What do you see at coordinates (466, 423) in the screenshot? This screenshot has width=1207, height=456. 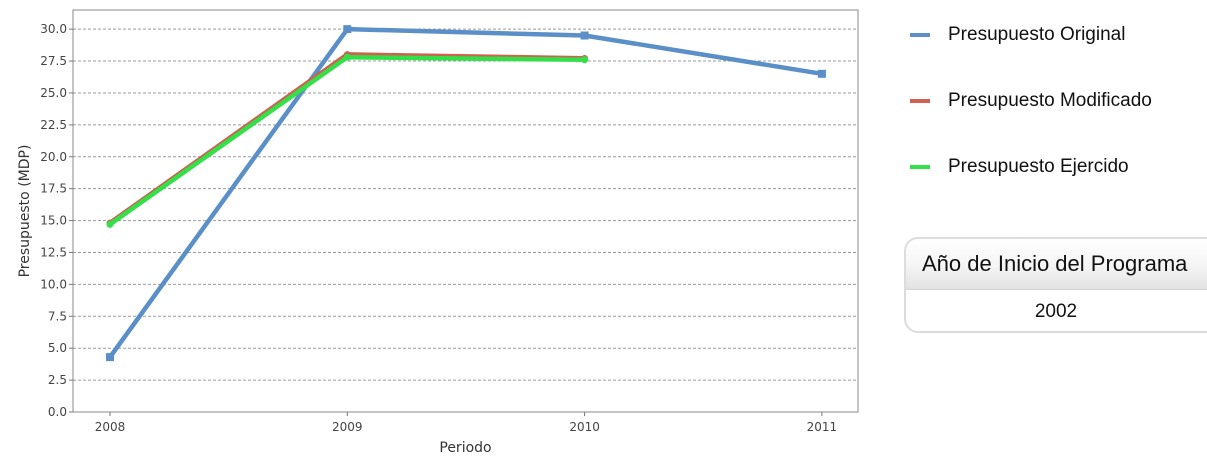 I see `x-axis-ticks: 2008 2009 2010 2011` at bounding box center [466, 423].